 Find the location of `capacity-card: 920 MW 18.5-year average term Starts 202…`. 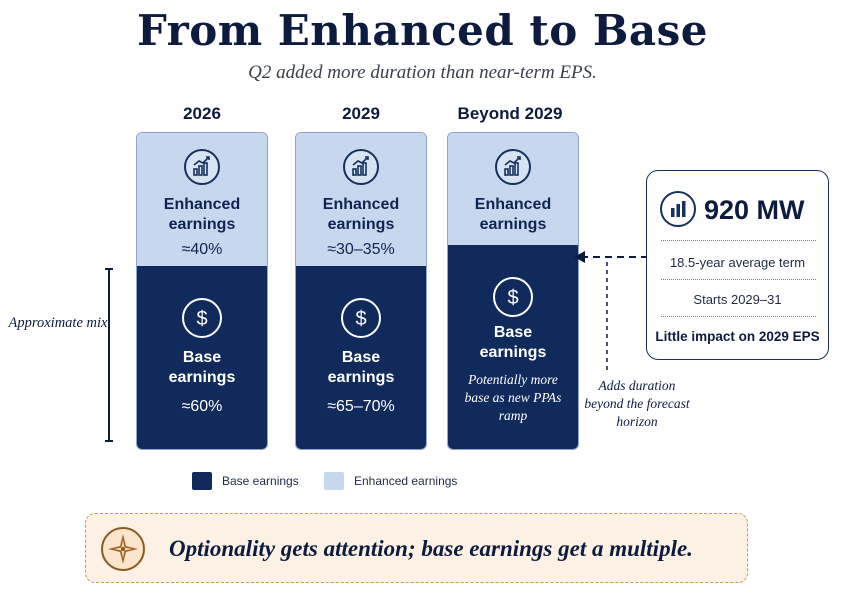

capacity-card: 920 MW 18.5-year average term Starts 202… is located at coordinates (737, 265).